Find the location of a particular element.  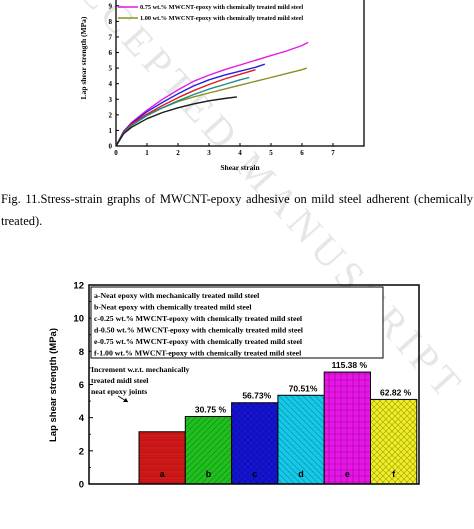

y-axis-ticks: 0 2 4 6 8 10 12 is located at coordinates (83, 386).